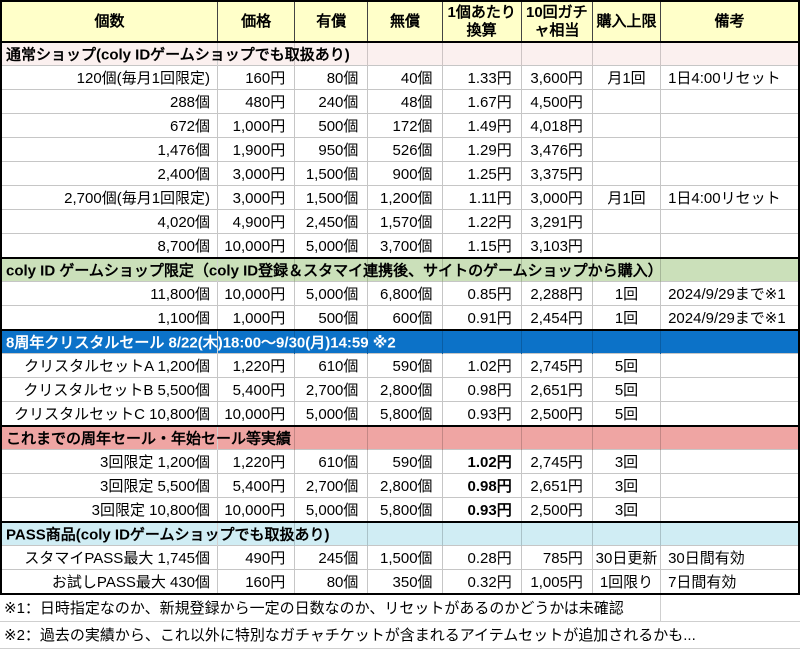 The width and height of the screenshot is (800, 661). I want to click on header-row: 個数 価格 有償 無償 1個あたり換算 10回ガチャ相当 購入上限 備考, so click(400, 22).